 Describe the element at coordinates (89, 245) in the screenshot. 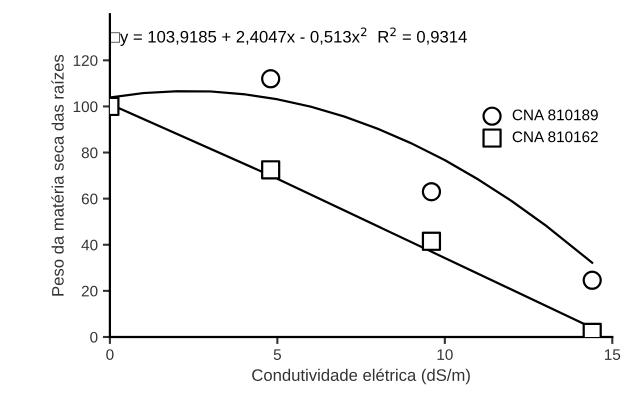

I see `y-tick-label: 40` at that location.